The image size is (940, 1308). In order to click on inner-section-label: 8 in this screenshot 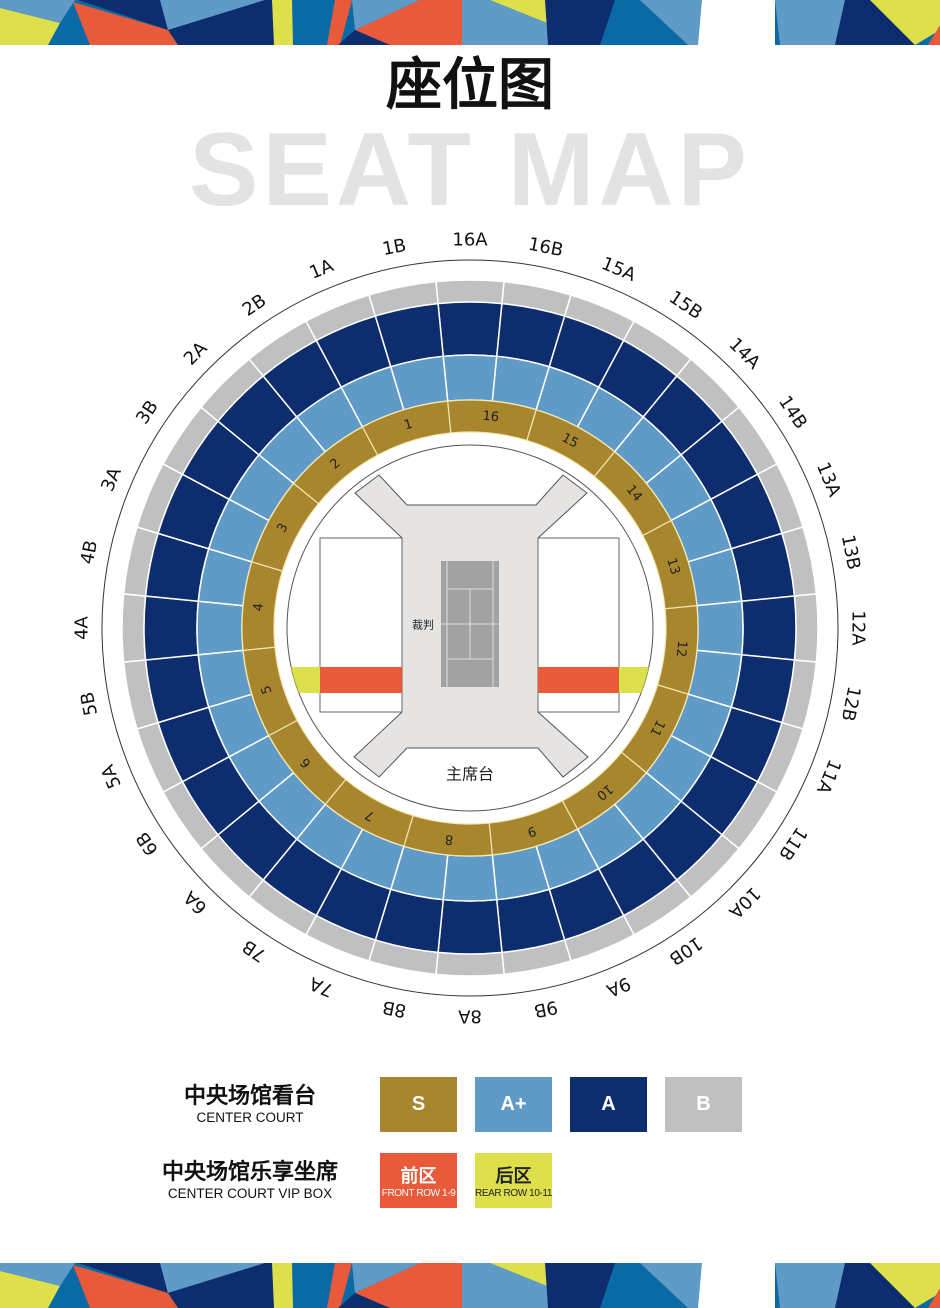, I will do `click(449, 839)`.